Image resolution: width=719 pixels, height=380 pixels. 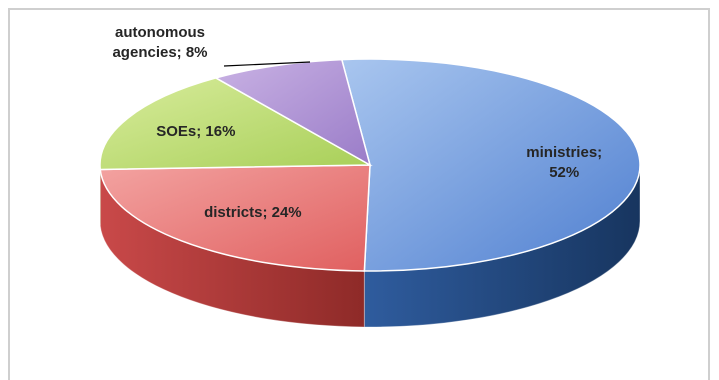 I want to click on data-label-SOEs: SOEs; 16%, so click(x=195, y=131).